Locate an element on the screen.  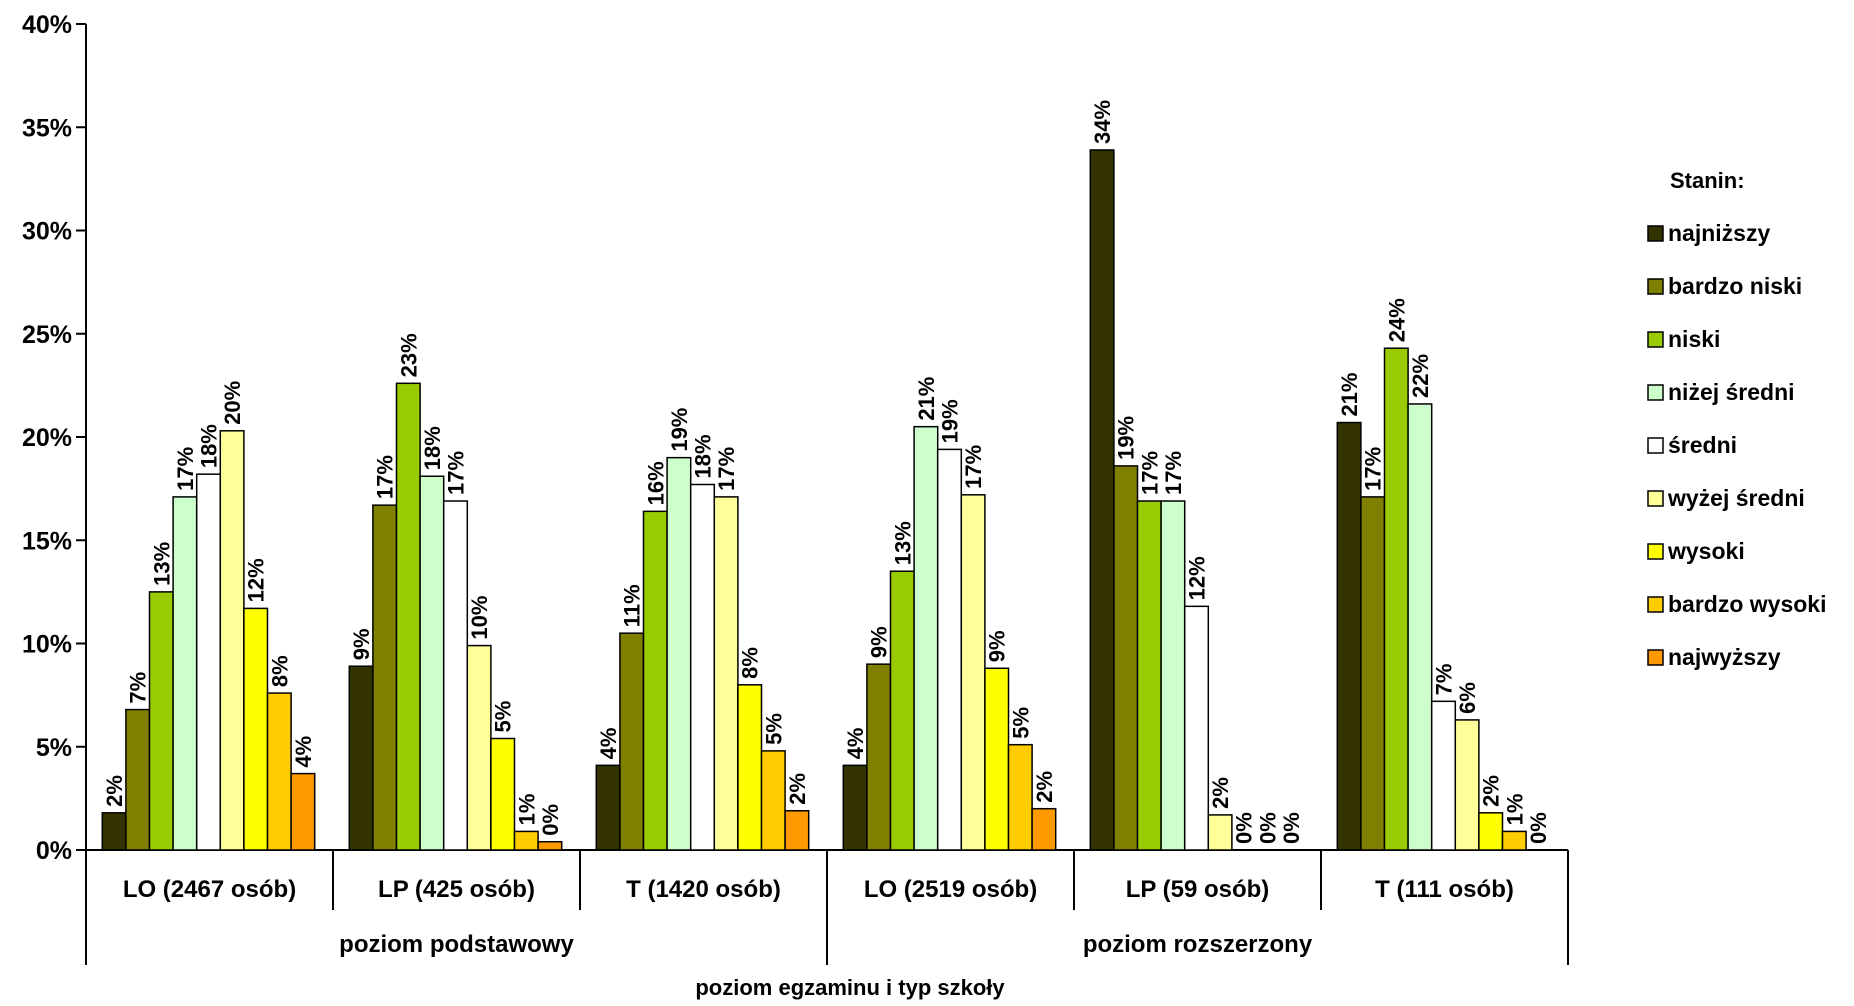
y-tick-label: 40% is located at coordinates (47, 25).